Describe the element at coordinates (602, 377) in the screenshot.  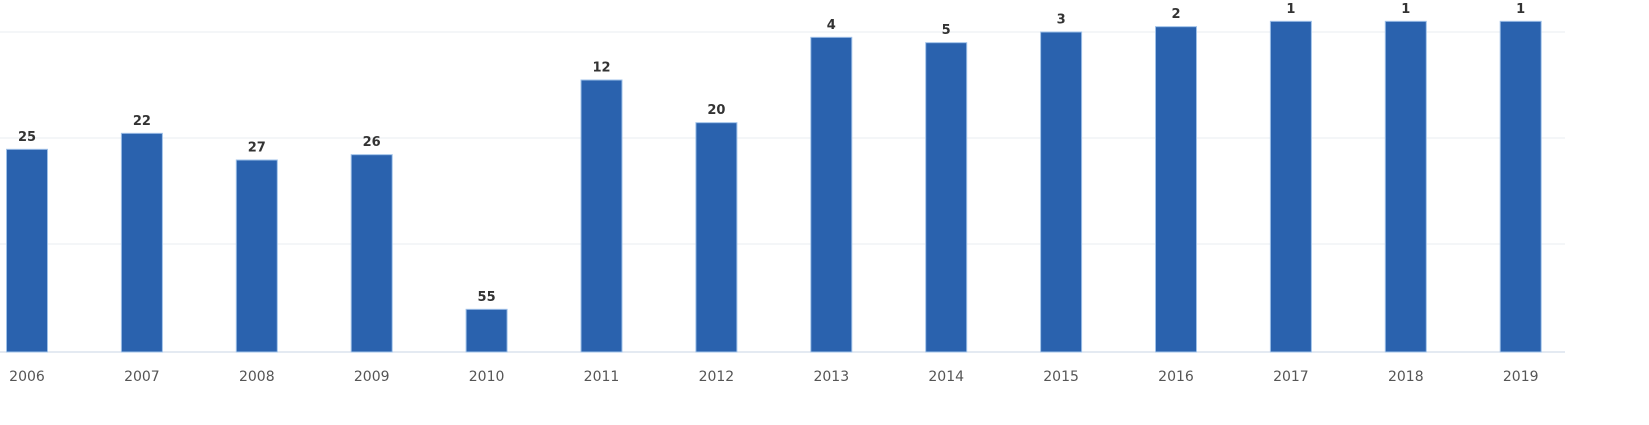
I see `x-tick-label: 2011` at that location.